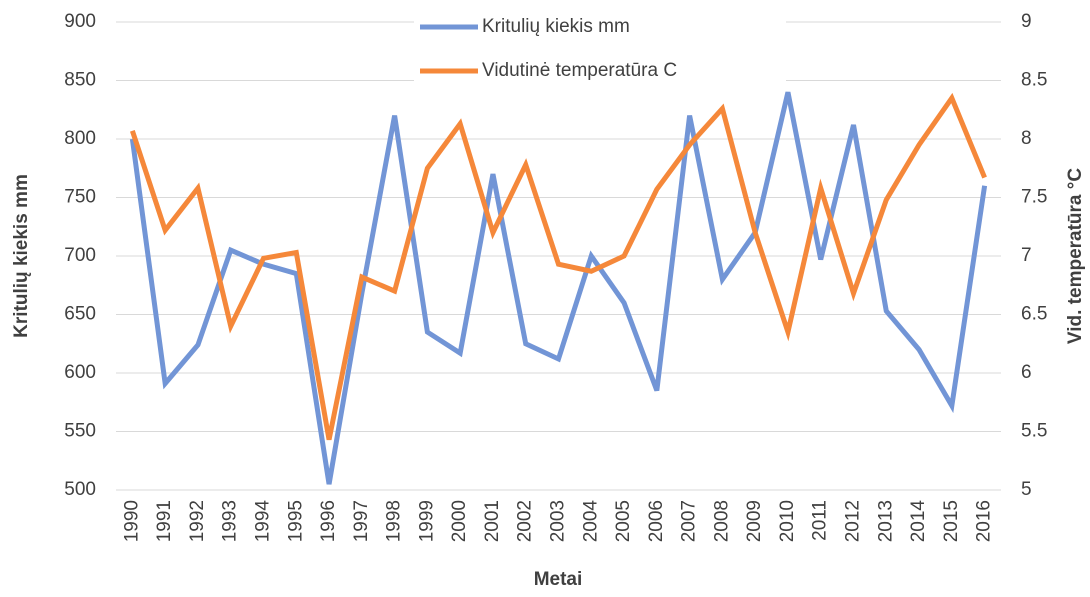 The image size is (1090, 597). I want to click on x-tick-label: 2008, so click(721, 521).